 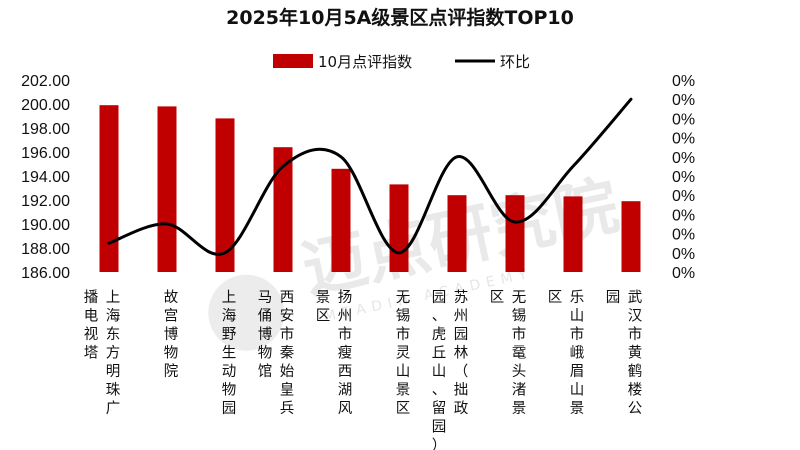 I want to click on category-label-char: 海, so click(x=229, y=316).